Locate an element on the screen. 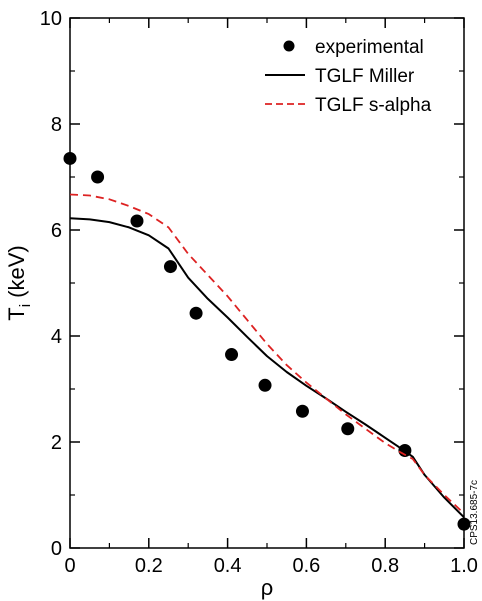 The image size is (482, 601). y-tick-label: 10 is located at coordinates (51, 19).